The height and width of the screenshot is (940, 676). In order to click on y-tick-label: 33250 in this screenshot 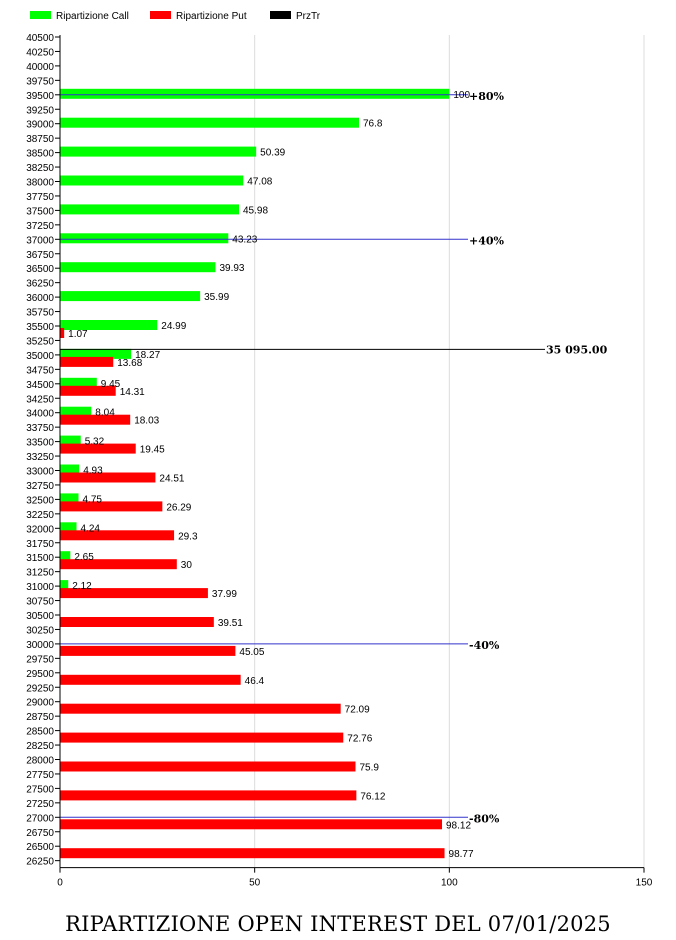, I will do `click(40, 457)`.